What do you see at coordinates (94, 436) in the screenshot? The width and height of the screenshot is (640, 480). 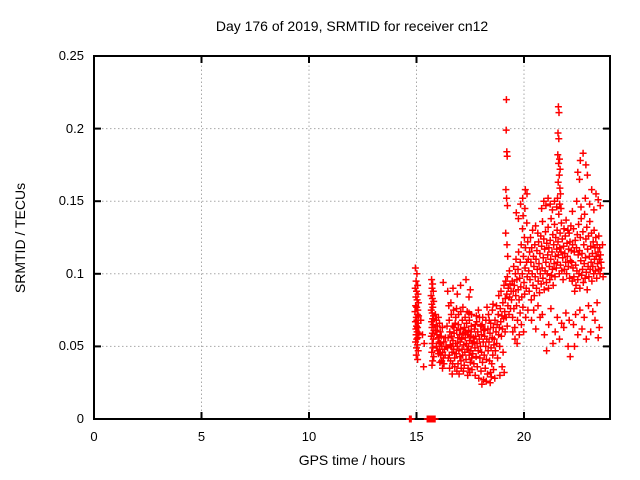 I see `x-tick-label-0: 0` at bounding box center [94, 436].